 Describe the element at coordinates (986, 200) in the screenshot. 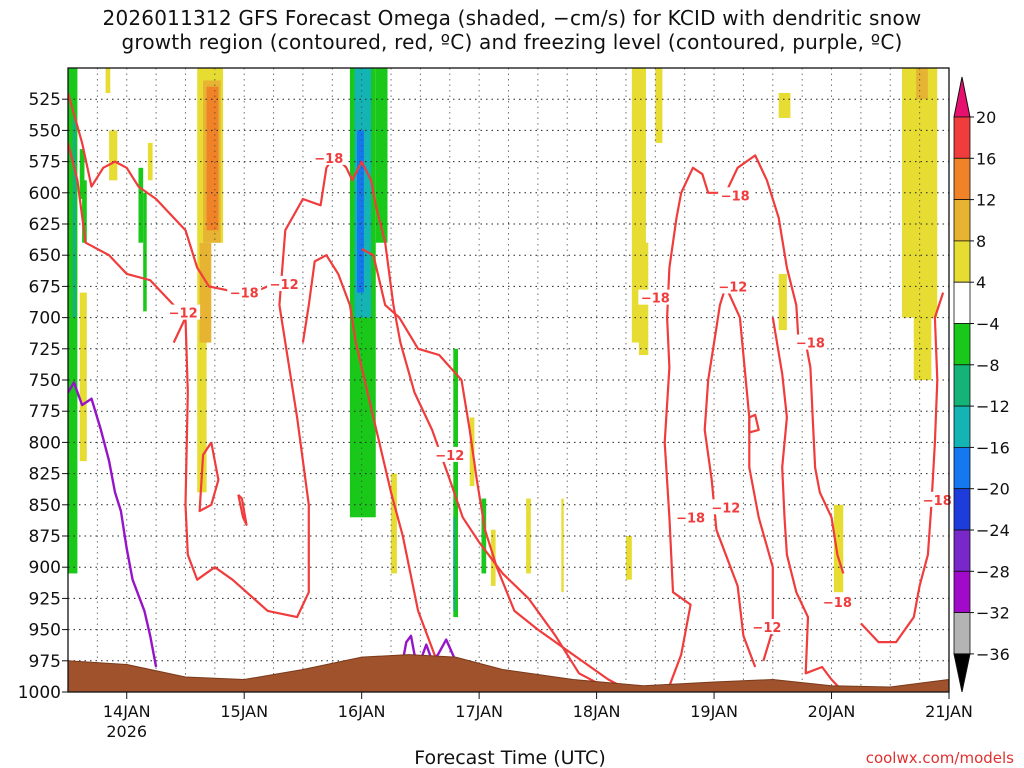

I see `colorbar-label: 12` at that location.